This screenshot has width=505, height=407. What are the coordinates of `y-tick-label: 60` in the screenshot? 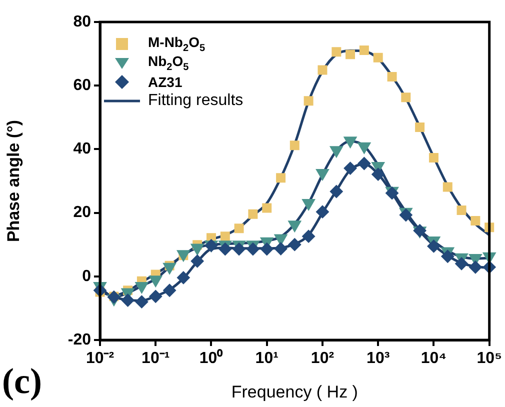 It's located at (82, 85).